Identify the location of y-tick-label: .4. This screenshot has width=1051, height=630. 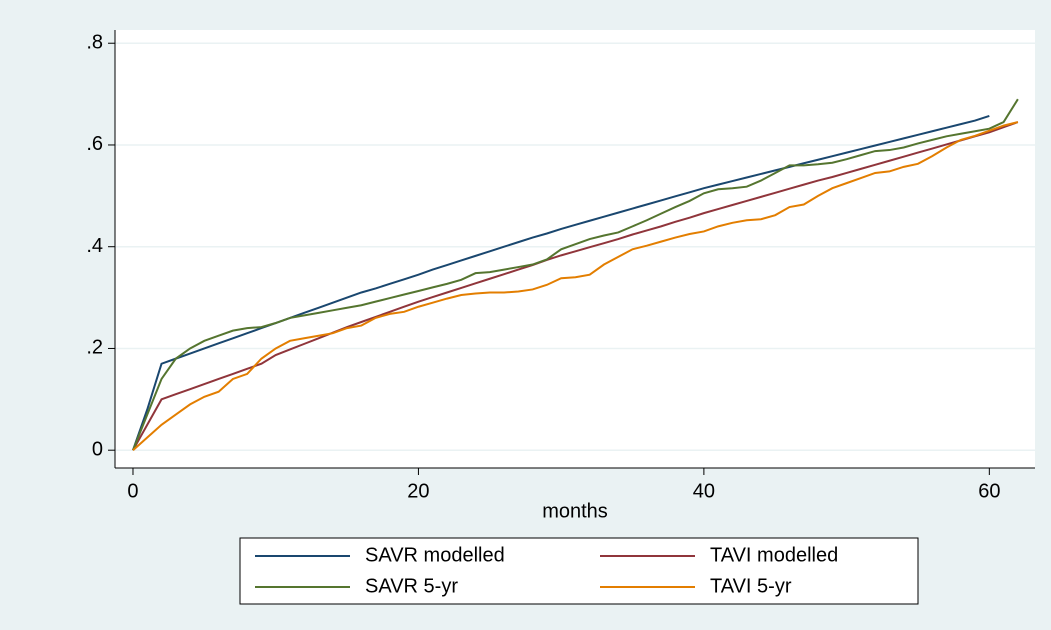
(94, 246).